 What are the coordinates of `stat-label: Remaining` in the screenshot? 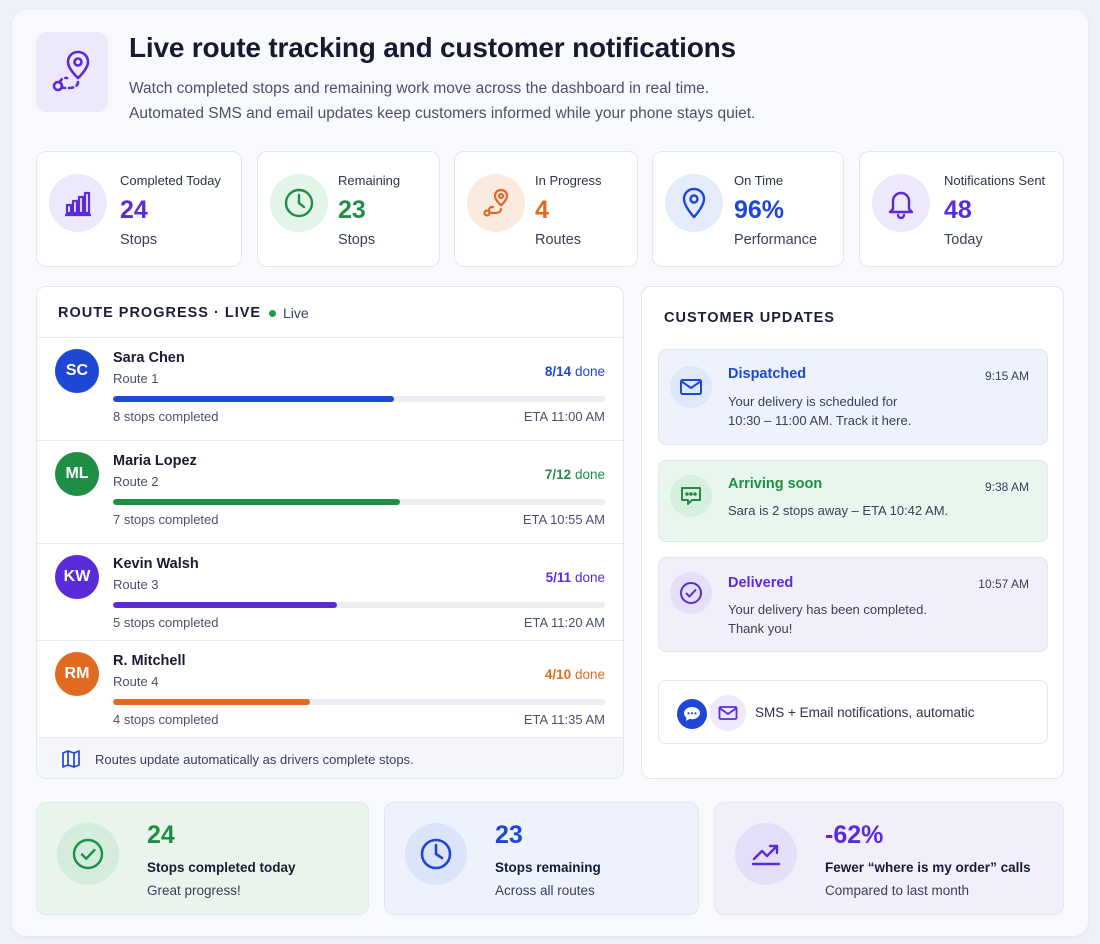 It's located at (369, 180).